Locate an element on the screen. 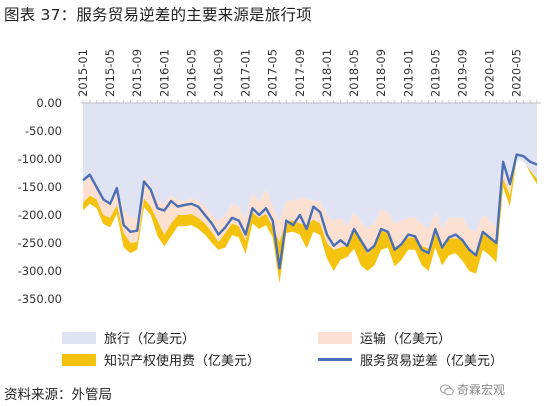 The image size is (550, 406). x-tick-label: 2015-09 is located at coordinates (137, 73).